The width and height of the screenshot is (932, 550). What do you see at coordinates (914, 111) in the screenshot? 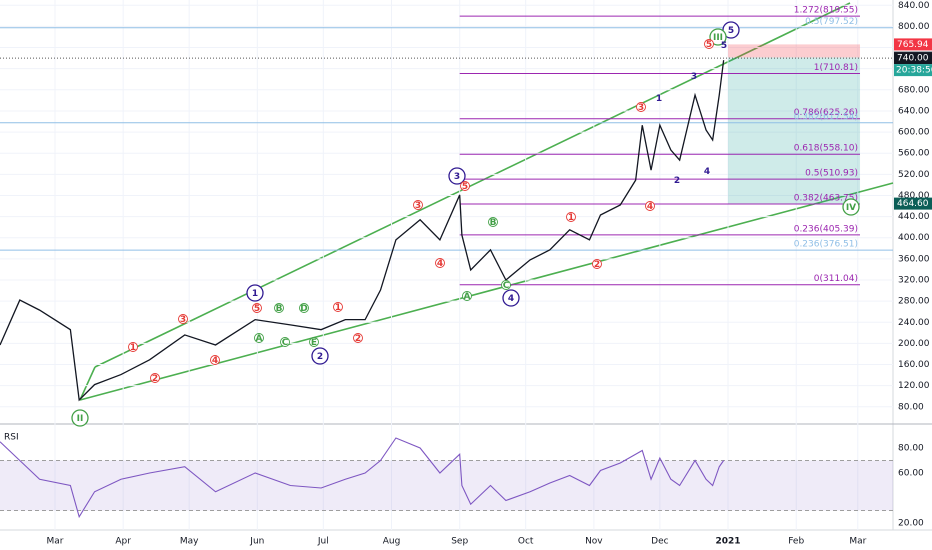
I see `y-tick-label: 640.00` at bounding box center [914, 111].